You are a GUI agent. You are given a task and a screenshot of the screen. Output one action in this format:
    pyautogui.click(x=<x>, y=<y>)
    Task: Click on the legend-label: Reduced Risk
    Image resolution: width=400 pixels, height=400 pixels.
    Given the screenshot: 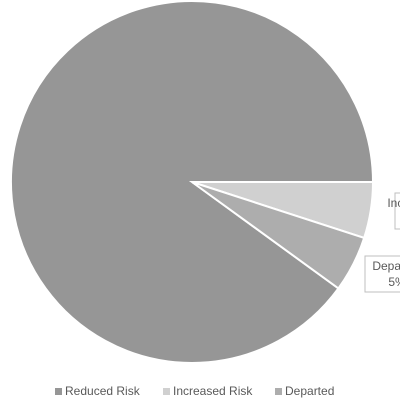 What is the action you would take?
    pyautogui.click(x=103, y=391)
    